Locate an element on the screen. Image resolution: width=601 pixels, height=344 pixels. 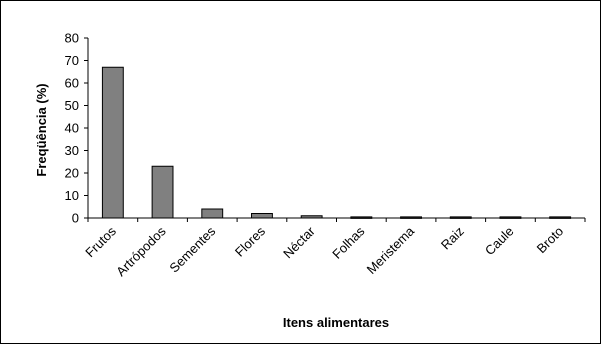
y-tick-label: 50 is located at coordinates (72, 105).